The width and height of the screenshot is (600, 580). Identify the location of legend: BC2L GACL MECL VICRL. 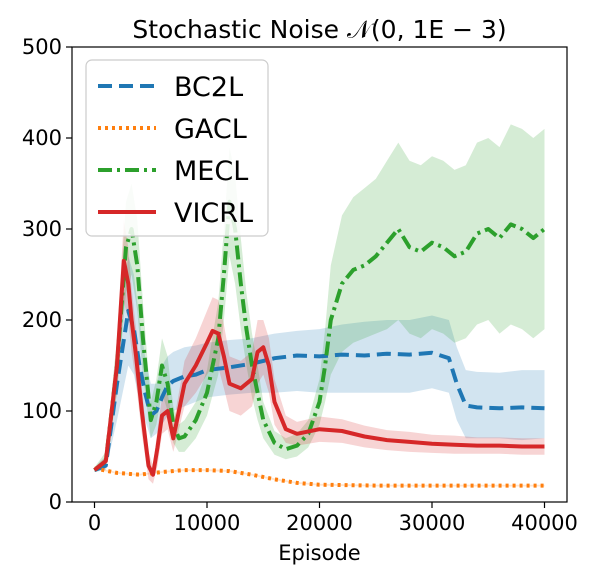
(177, 148).